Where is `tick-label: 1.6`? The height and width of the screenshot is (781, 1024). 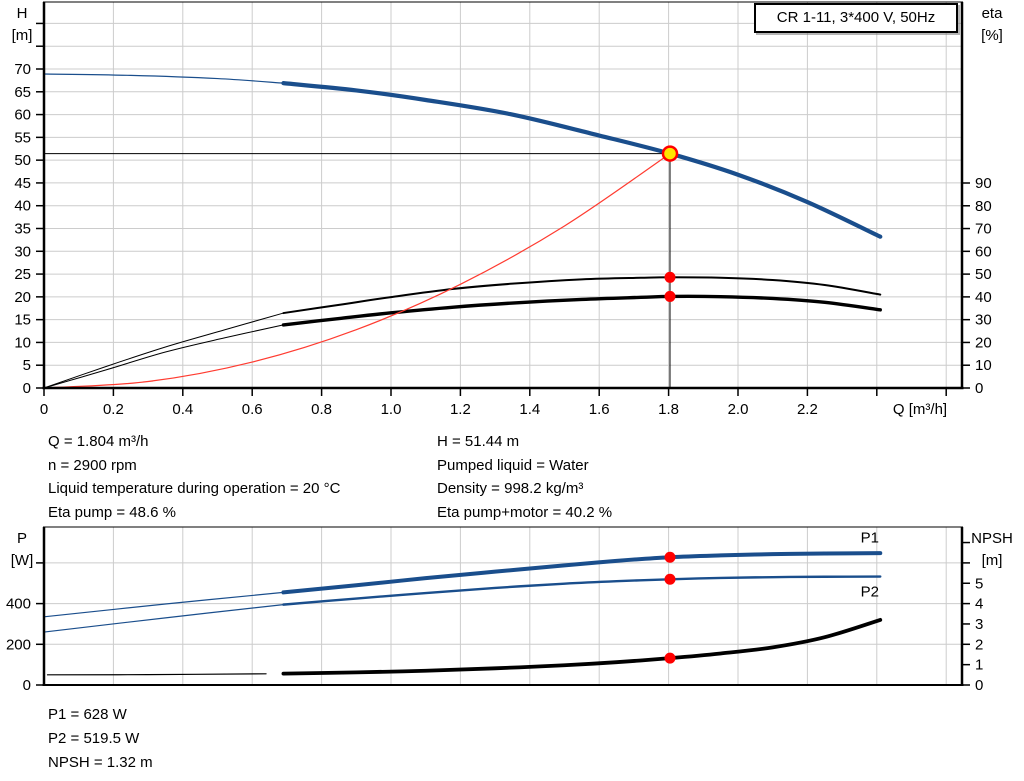
tick-label: 1.6 is located at coordinates (599, 409).